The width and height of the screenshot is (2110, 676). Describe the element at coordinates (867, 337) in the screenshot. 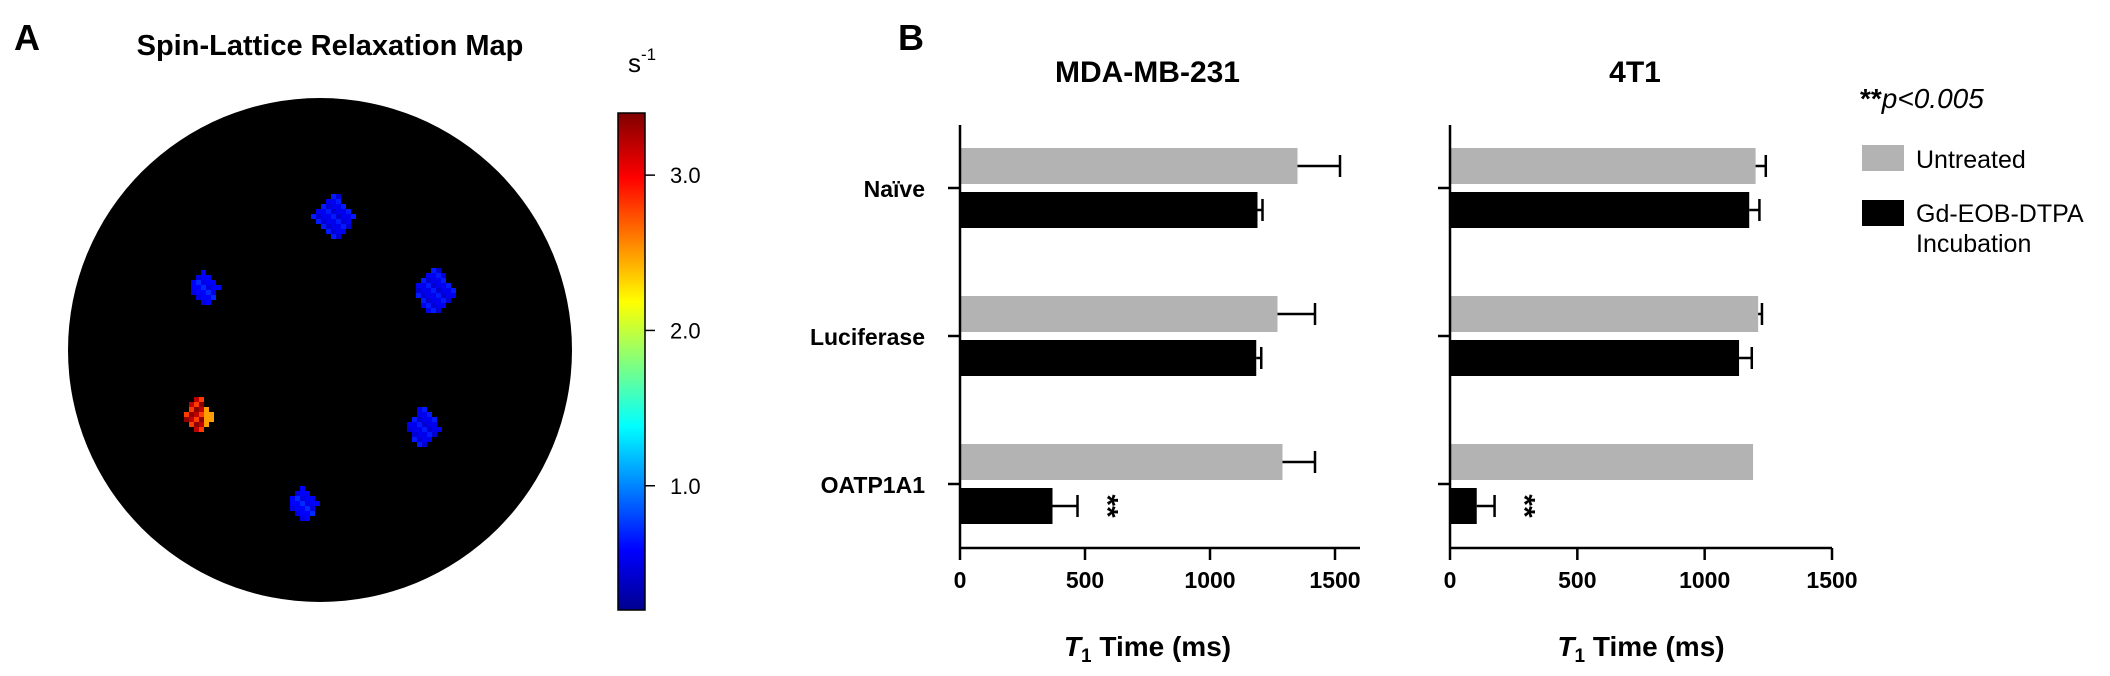

I see `category-label-luciferase: Luciferase` at that location.